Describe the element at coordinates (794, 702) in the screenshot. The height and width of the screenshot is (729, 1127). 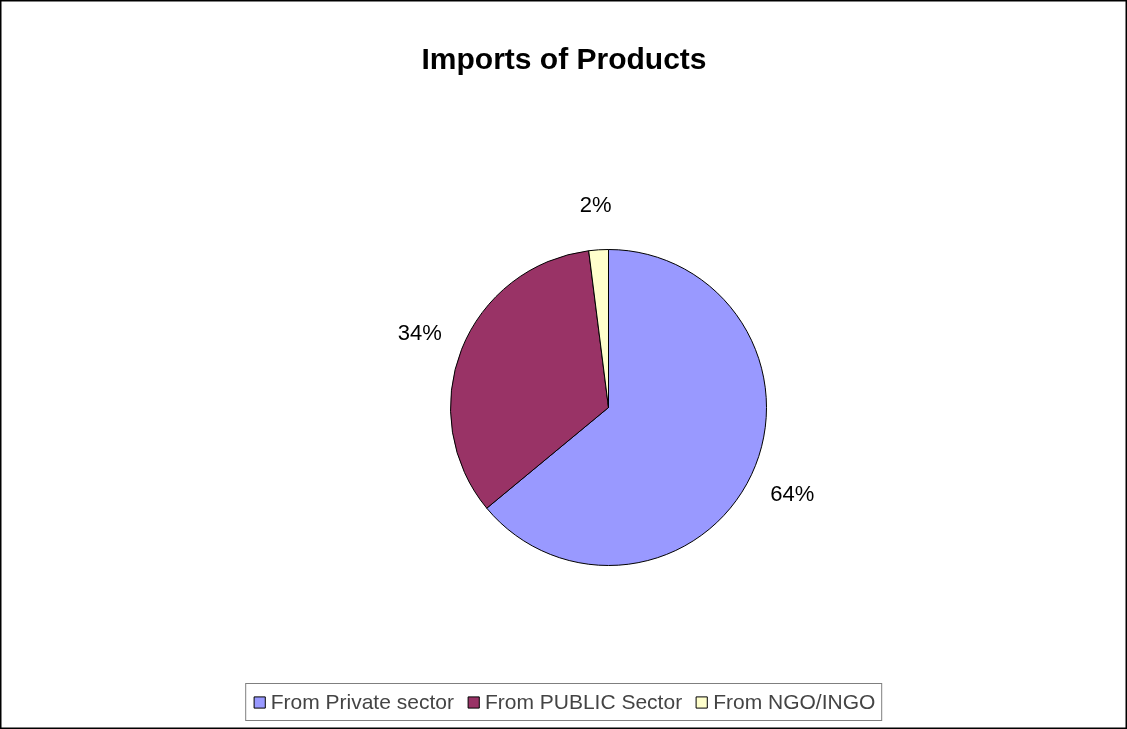
I see `legend-label: From NGO/INGO` at that location.